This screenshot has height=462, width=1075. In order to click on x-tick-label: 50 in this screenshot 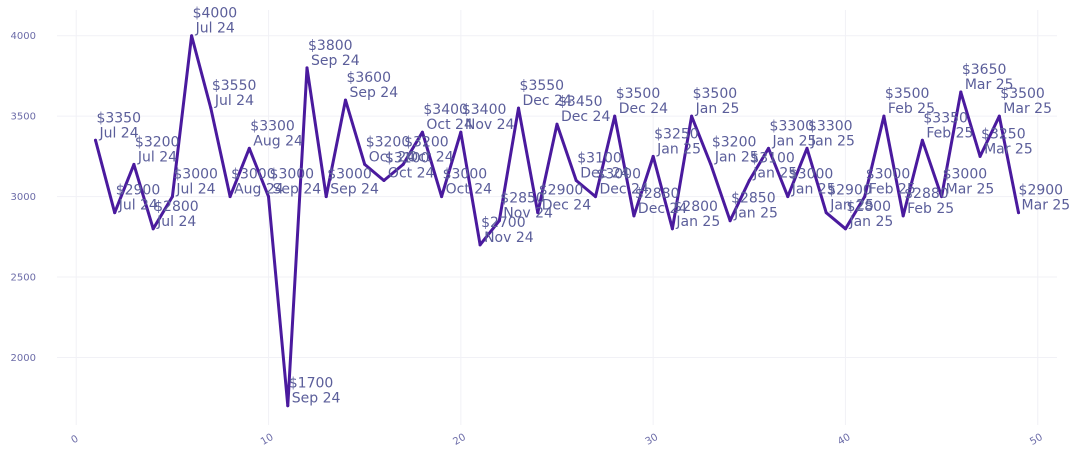, I will do `click(1036, 440)`.